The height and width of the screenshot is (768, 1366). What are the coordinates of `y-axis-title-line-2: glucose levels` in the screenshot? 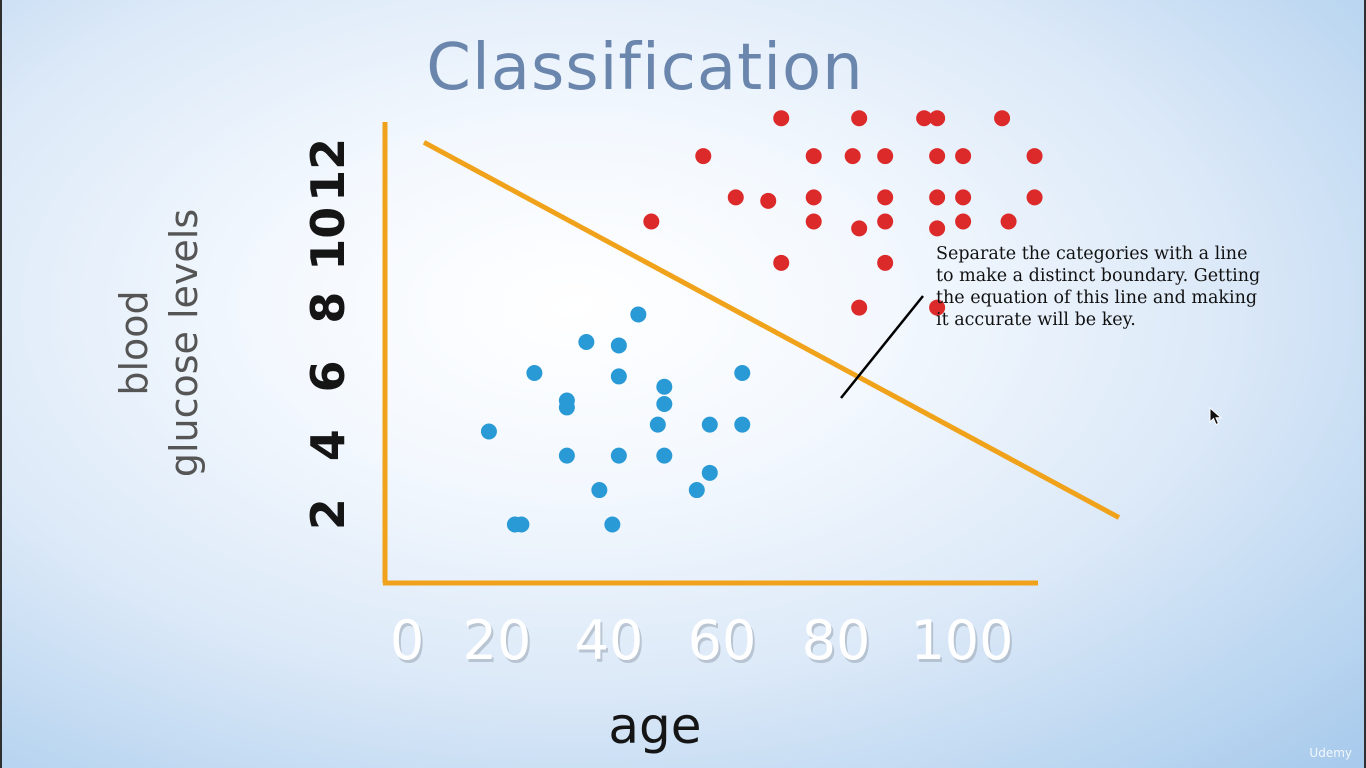 It's located at (184, 343).